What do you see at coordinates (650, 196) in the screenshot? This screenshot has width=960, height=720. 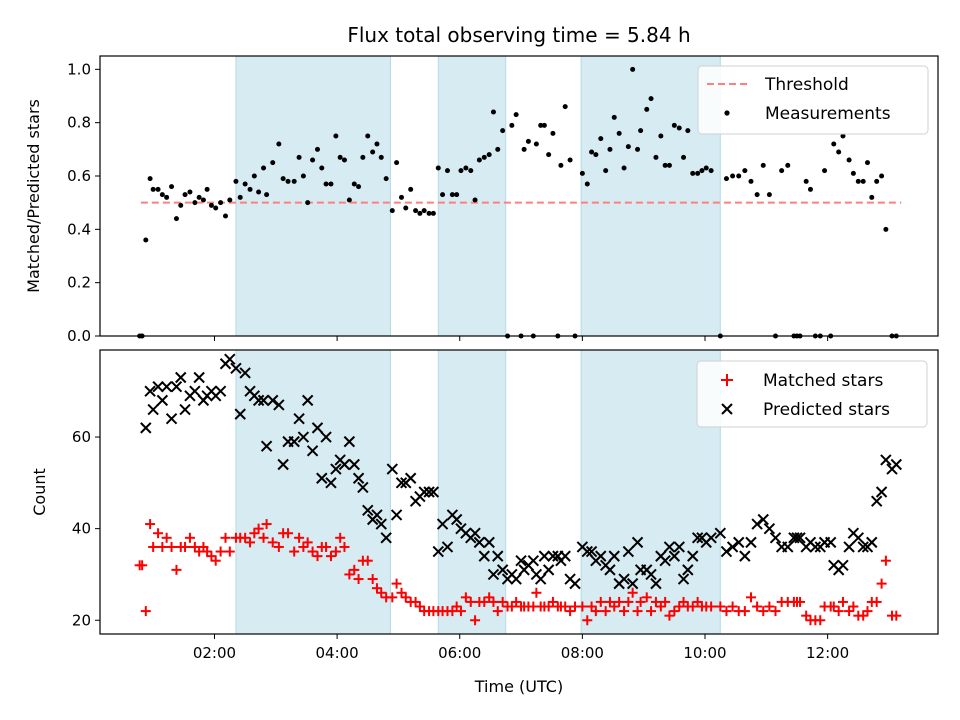 I see `top-shaded-interval` at bounding box center [650, 196].